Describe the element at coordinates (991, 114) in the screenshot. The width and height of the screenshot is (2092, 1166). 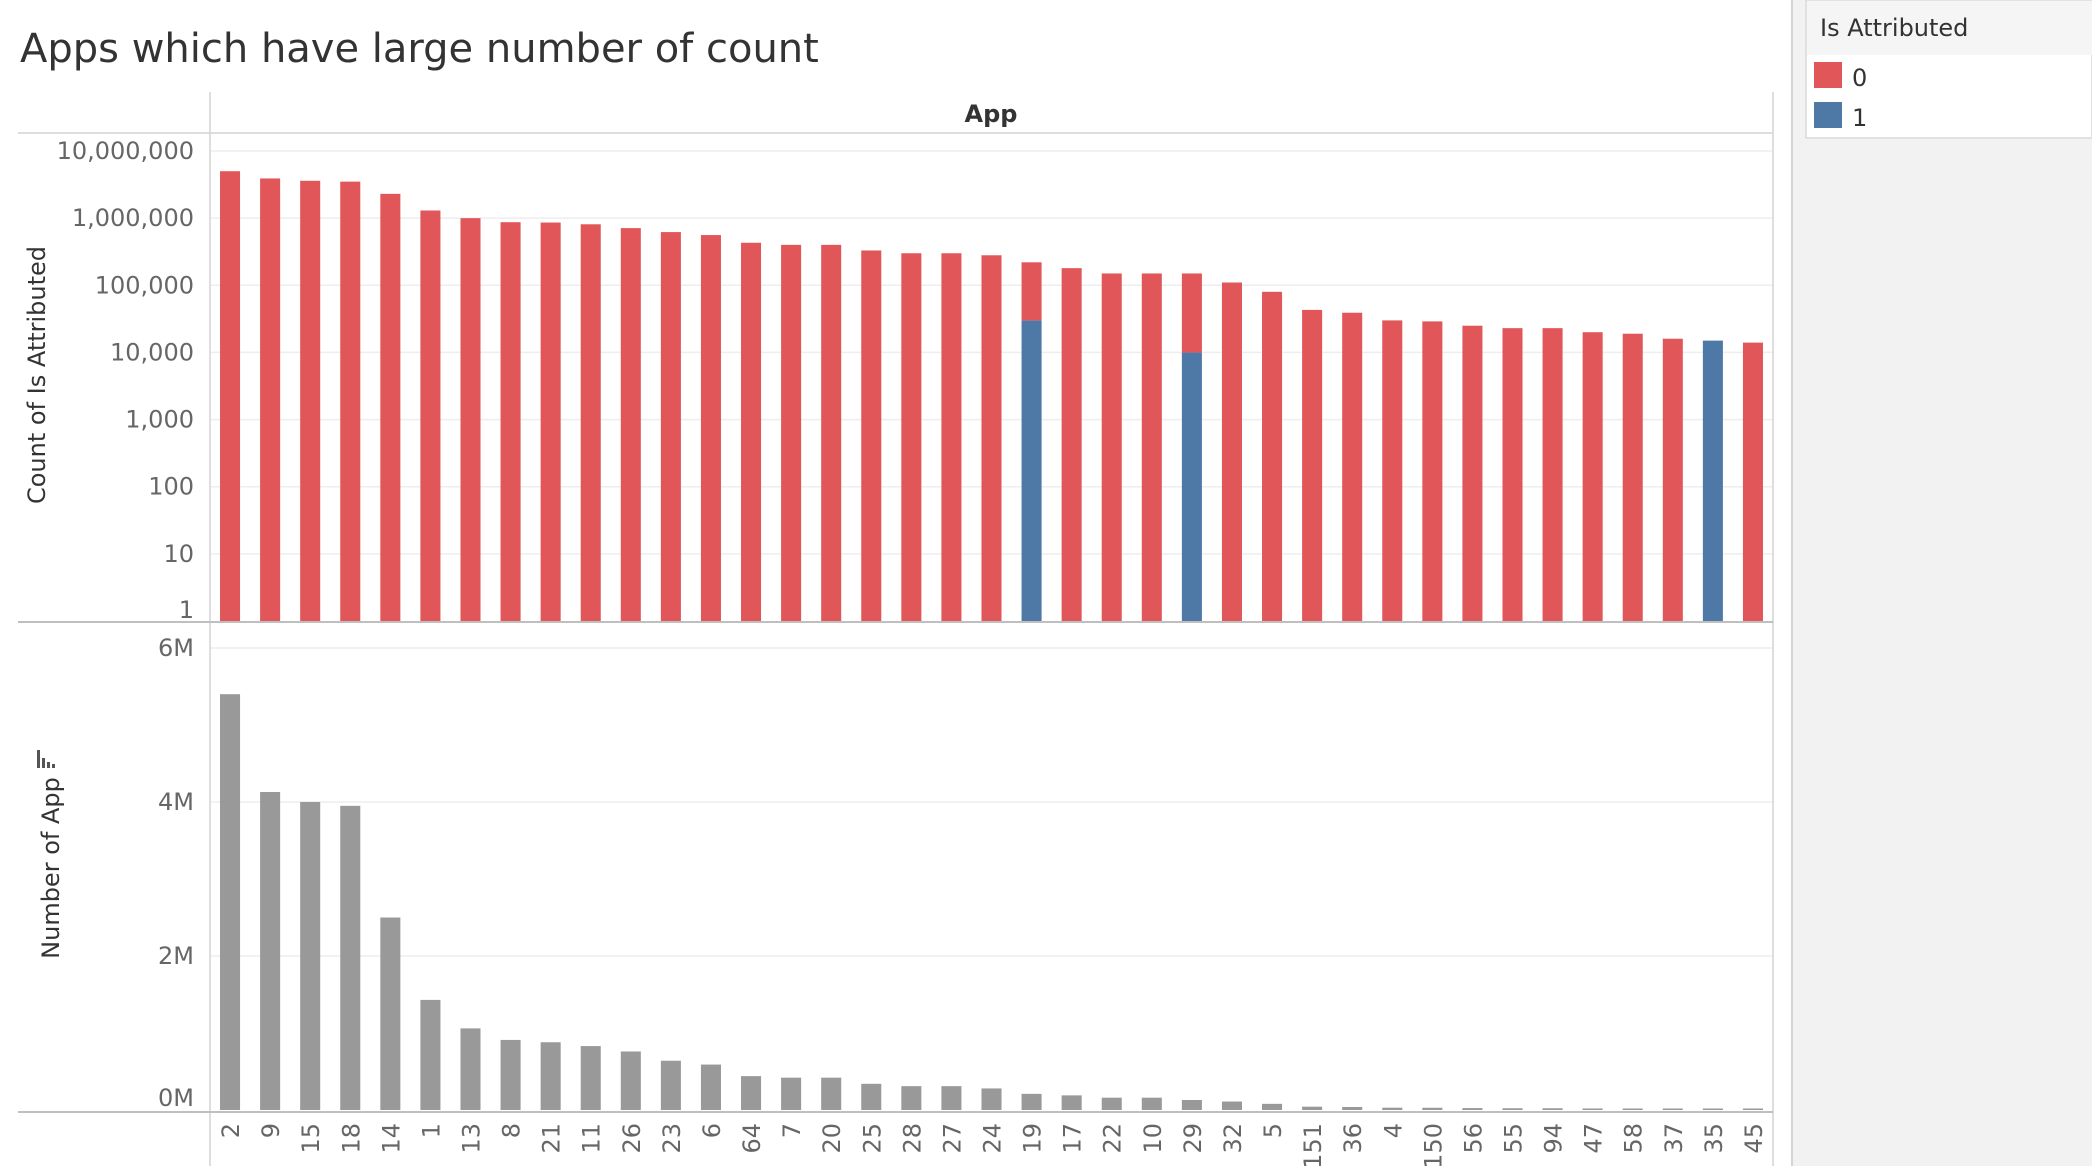
I see `column-header: App` at that location.